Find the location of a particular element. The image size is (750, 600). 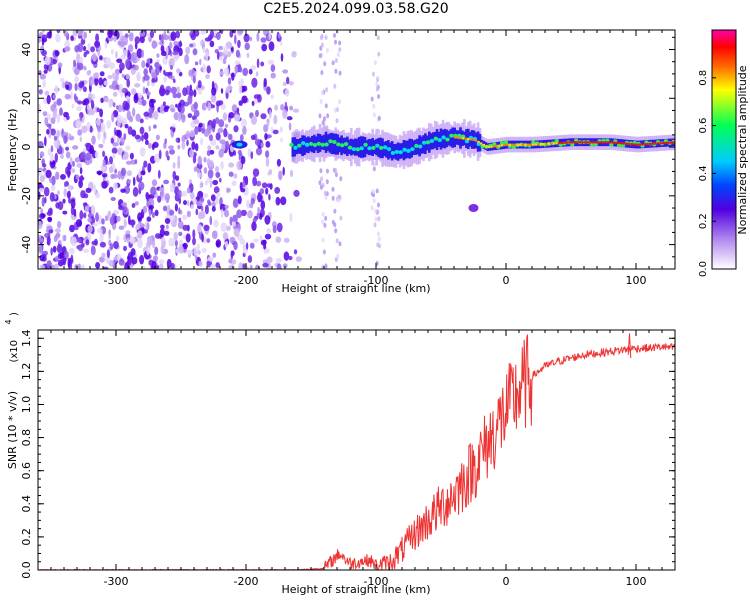

isolated-blob is located at coordinates (473, 208).